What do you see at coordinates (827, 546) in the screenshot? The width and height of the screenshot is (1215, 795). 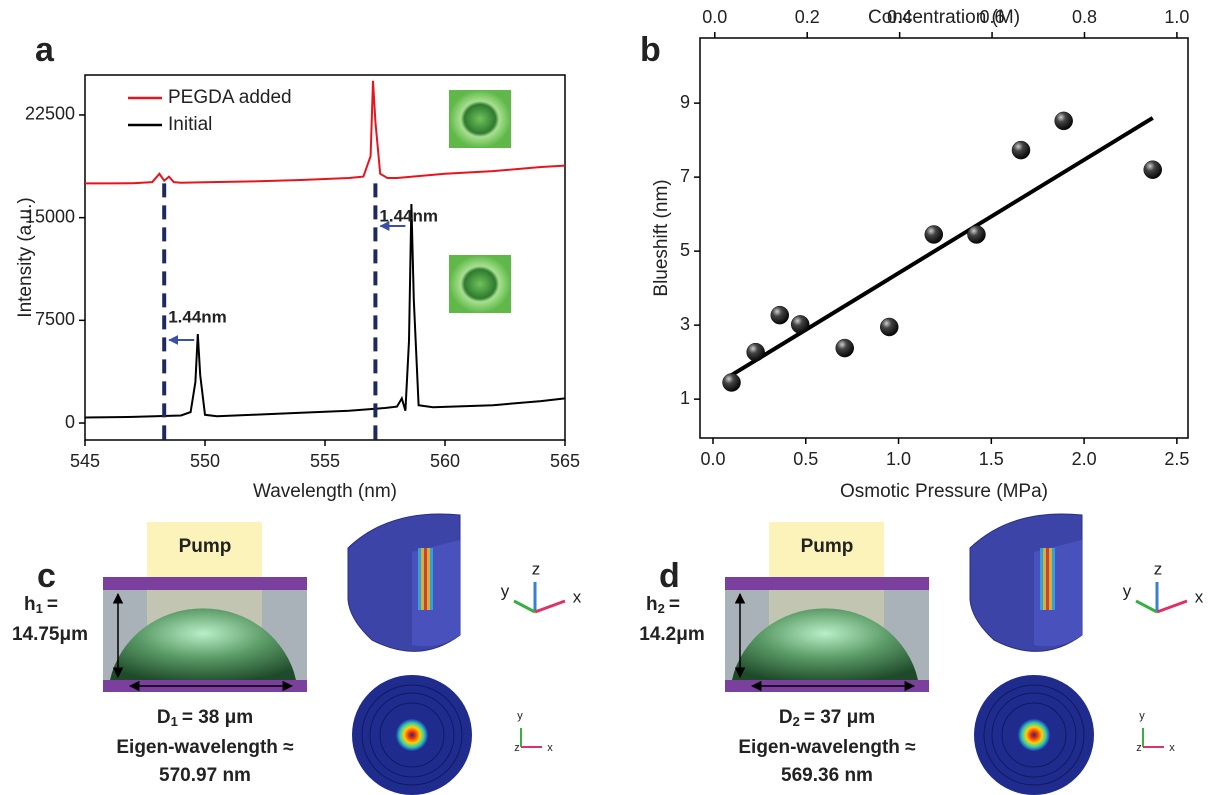 I see `pump-label: Pump` at bounding box center [827, 546].